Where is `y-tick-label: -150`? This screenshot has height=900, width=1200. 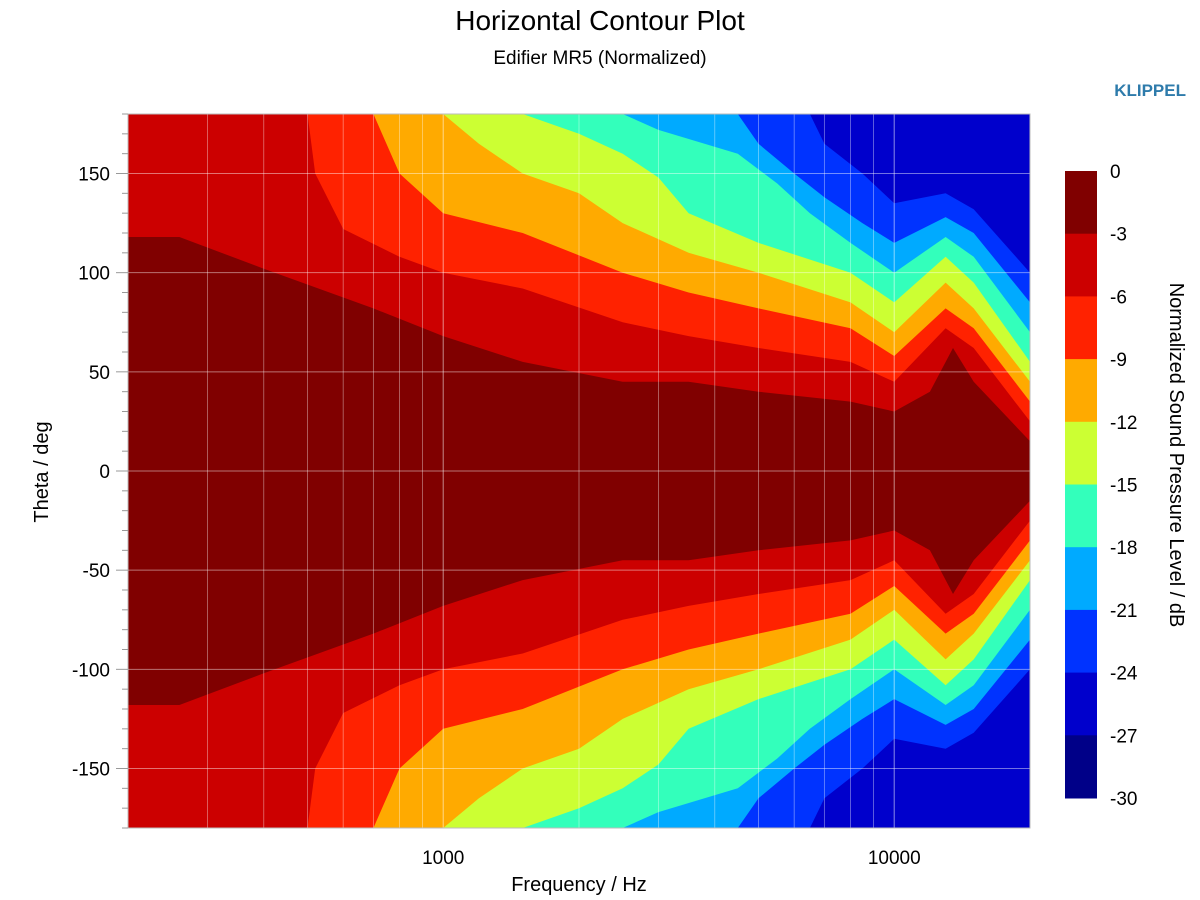 y-tick-label: -150 is located at coordinates (91, 770).